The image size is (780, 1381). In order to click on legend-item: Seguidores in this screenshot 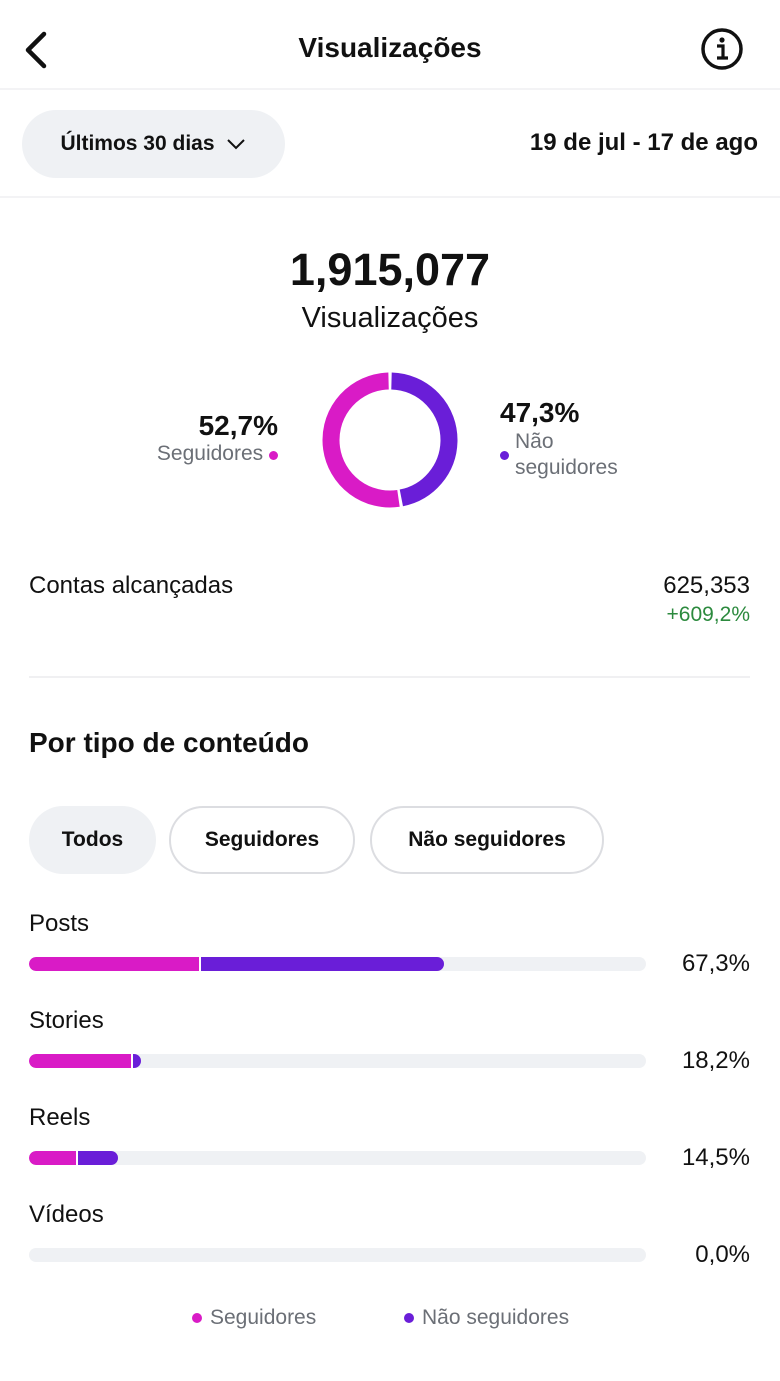, I will do `click(254, 1318)`.